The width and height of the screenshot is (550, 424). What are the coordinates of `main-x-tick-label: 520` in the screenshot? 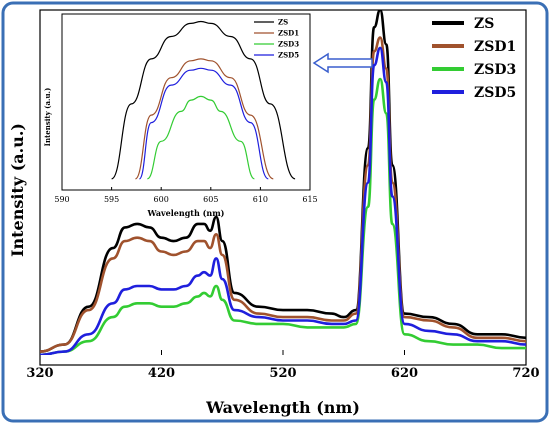 It's located at (282, 373).